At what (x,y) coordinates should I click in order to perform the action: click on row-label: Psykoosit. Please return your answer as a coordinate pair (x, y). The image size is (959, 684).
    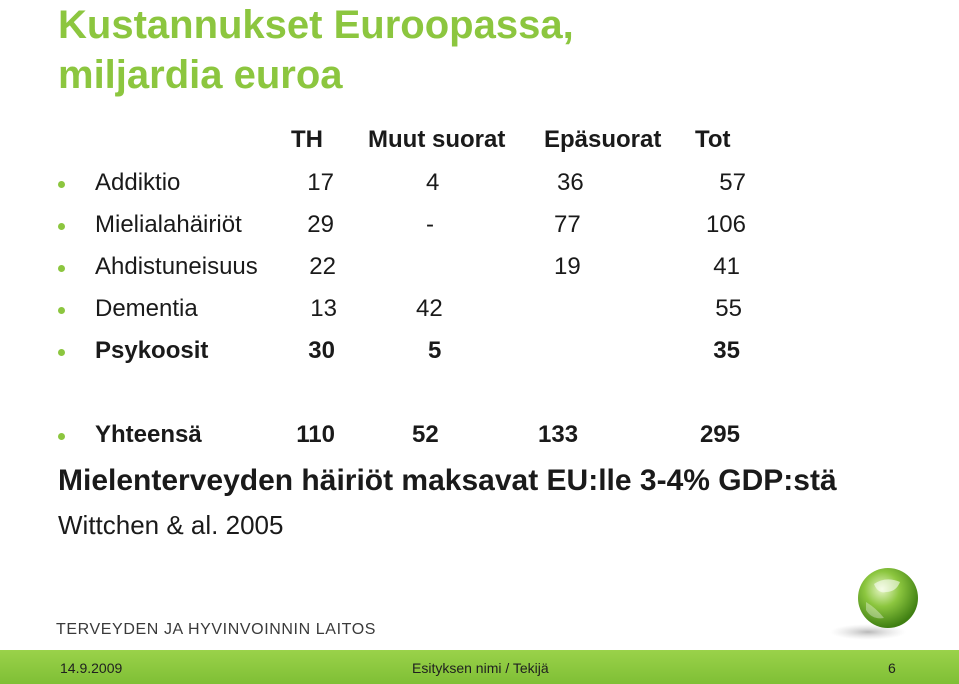
    Looking at the image, I should click on (152, 350).